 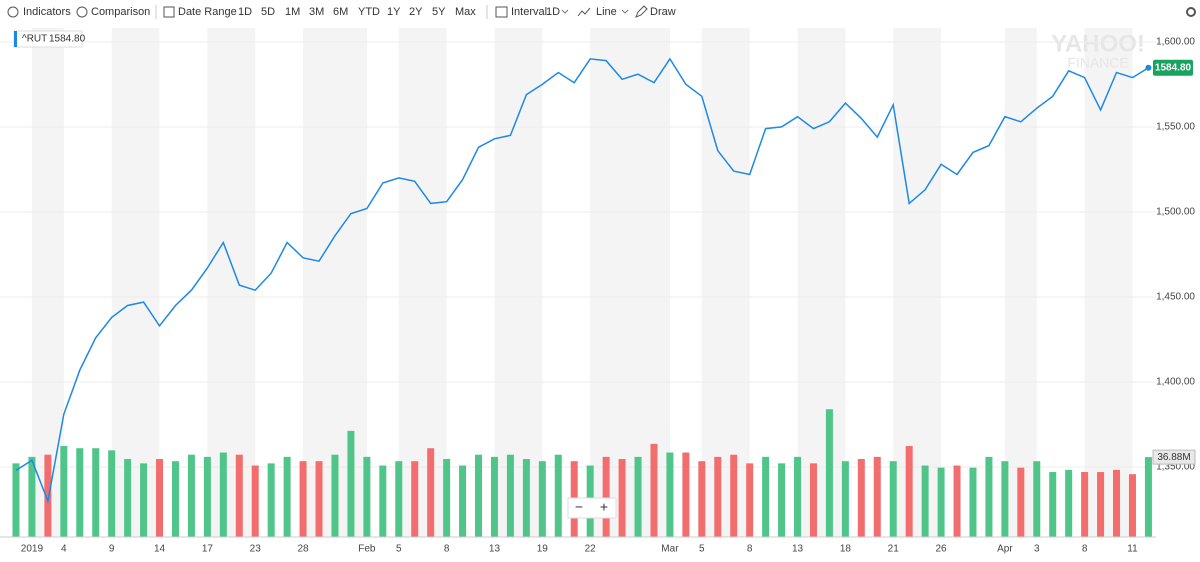 I want to click on x-tick-label: 26, so click(x=942, y=549).